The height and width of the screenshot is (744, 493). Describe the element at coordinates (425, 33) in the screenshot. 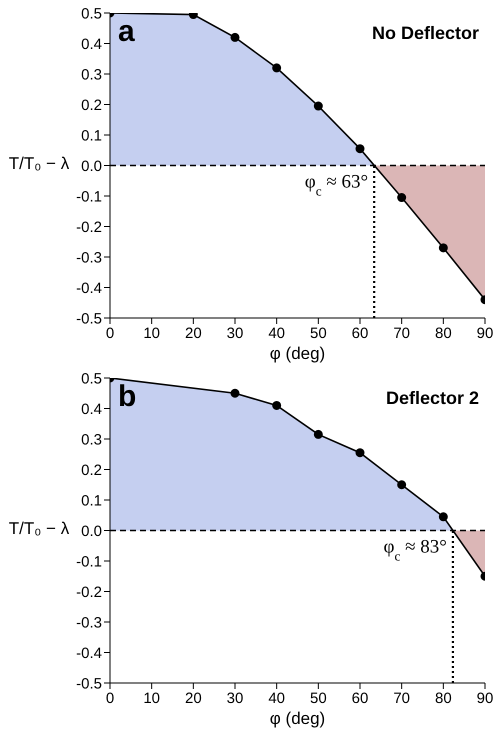

I see `text: No Deflector` at that location.